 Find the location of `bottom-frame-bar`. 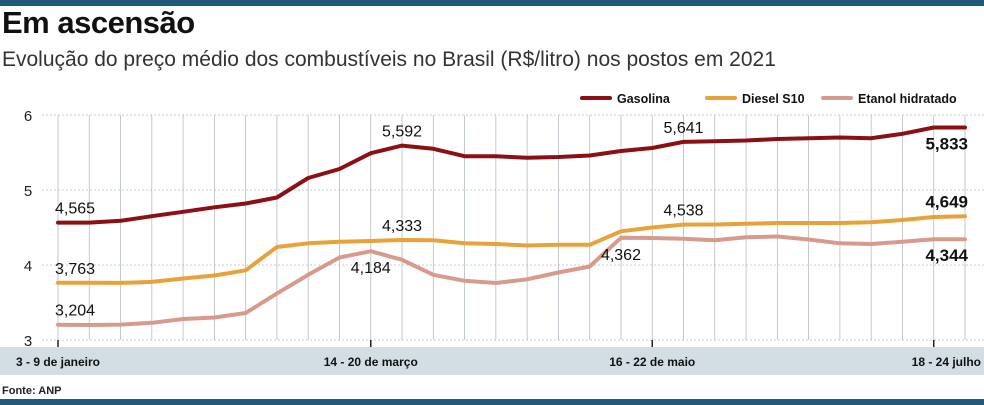

bottom-frame-bar is located at coordinates (492, 402).